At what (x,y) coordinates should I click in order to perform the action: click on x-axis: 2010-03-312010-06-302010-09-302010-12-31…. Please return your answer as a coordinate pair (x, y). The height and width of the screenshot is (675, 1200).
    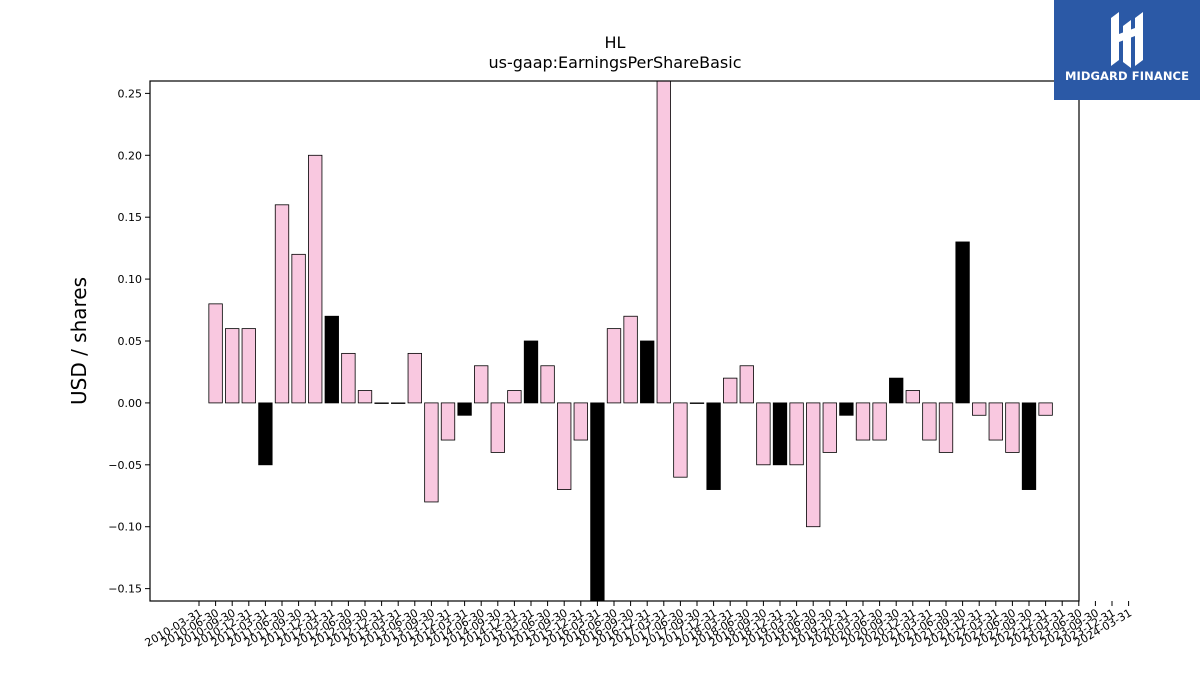
    Looking at the image, I should click on (638, 625).